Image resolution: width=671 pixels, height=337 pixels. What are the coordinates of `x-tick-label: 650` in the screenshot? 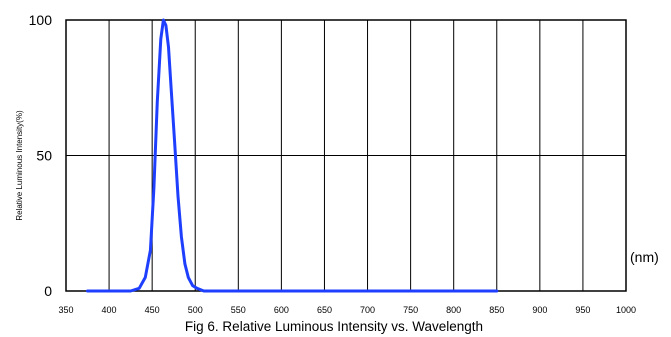 It's located at (324, 310).